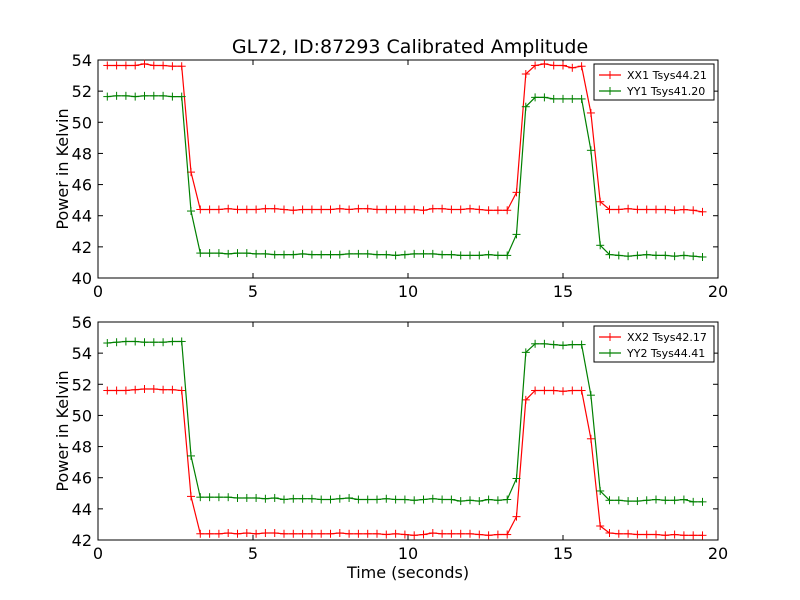  What do you see at coordinates (563, 291) in the screenshot?
I see `x-tick-label: 15` at bounding box center [563, 291].